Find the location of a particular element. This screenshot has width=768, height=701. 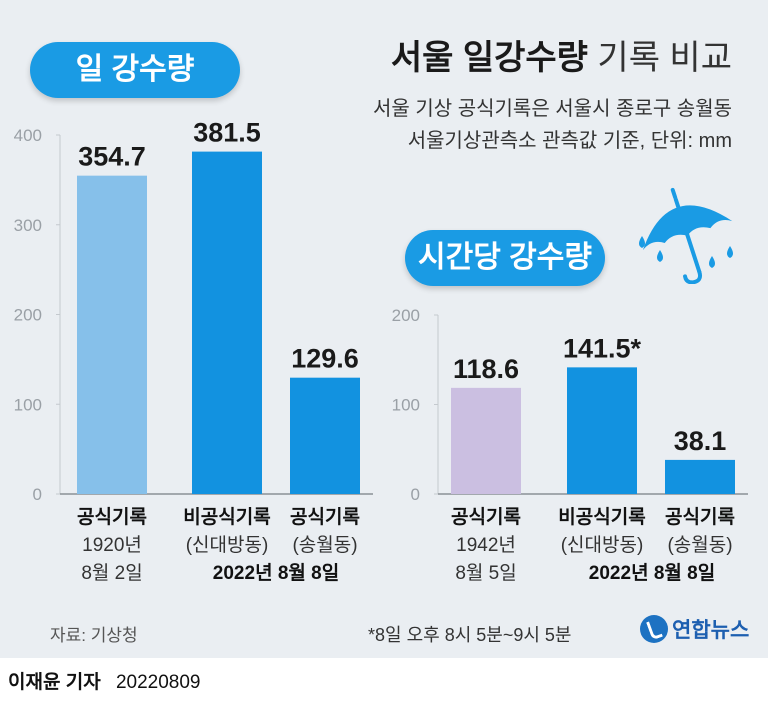

title-light: 기록 비교 is located at coordinates (664, 58).